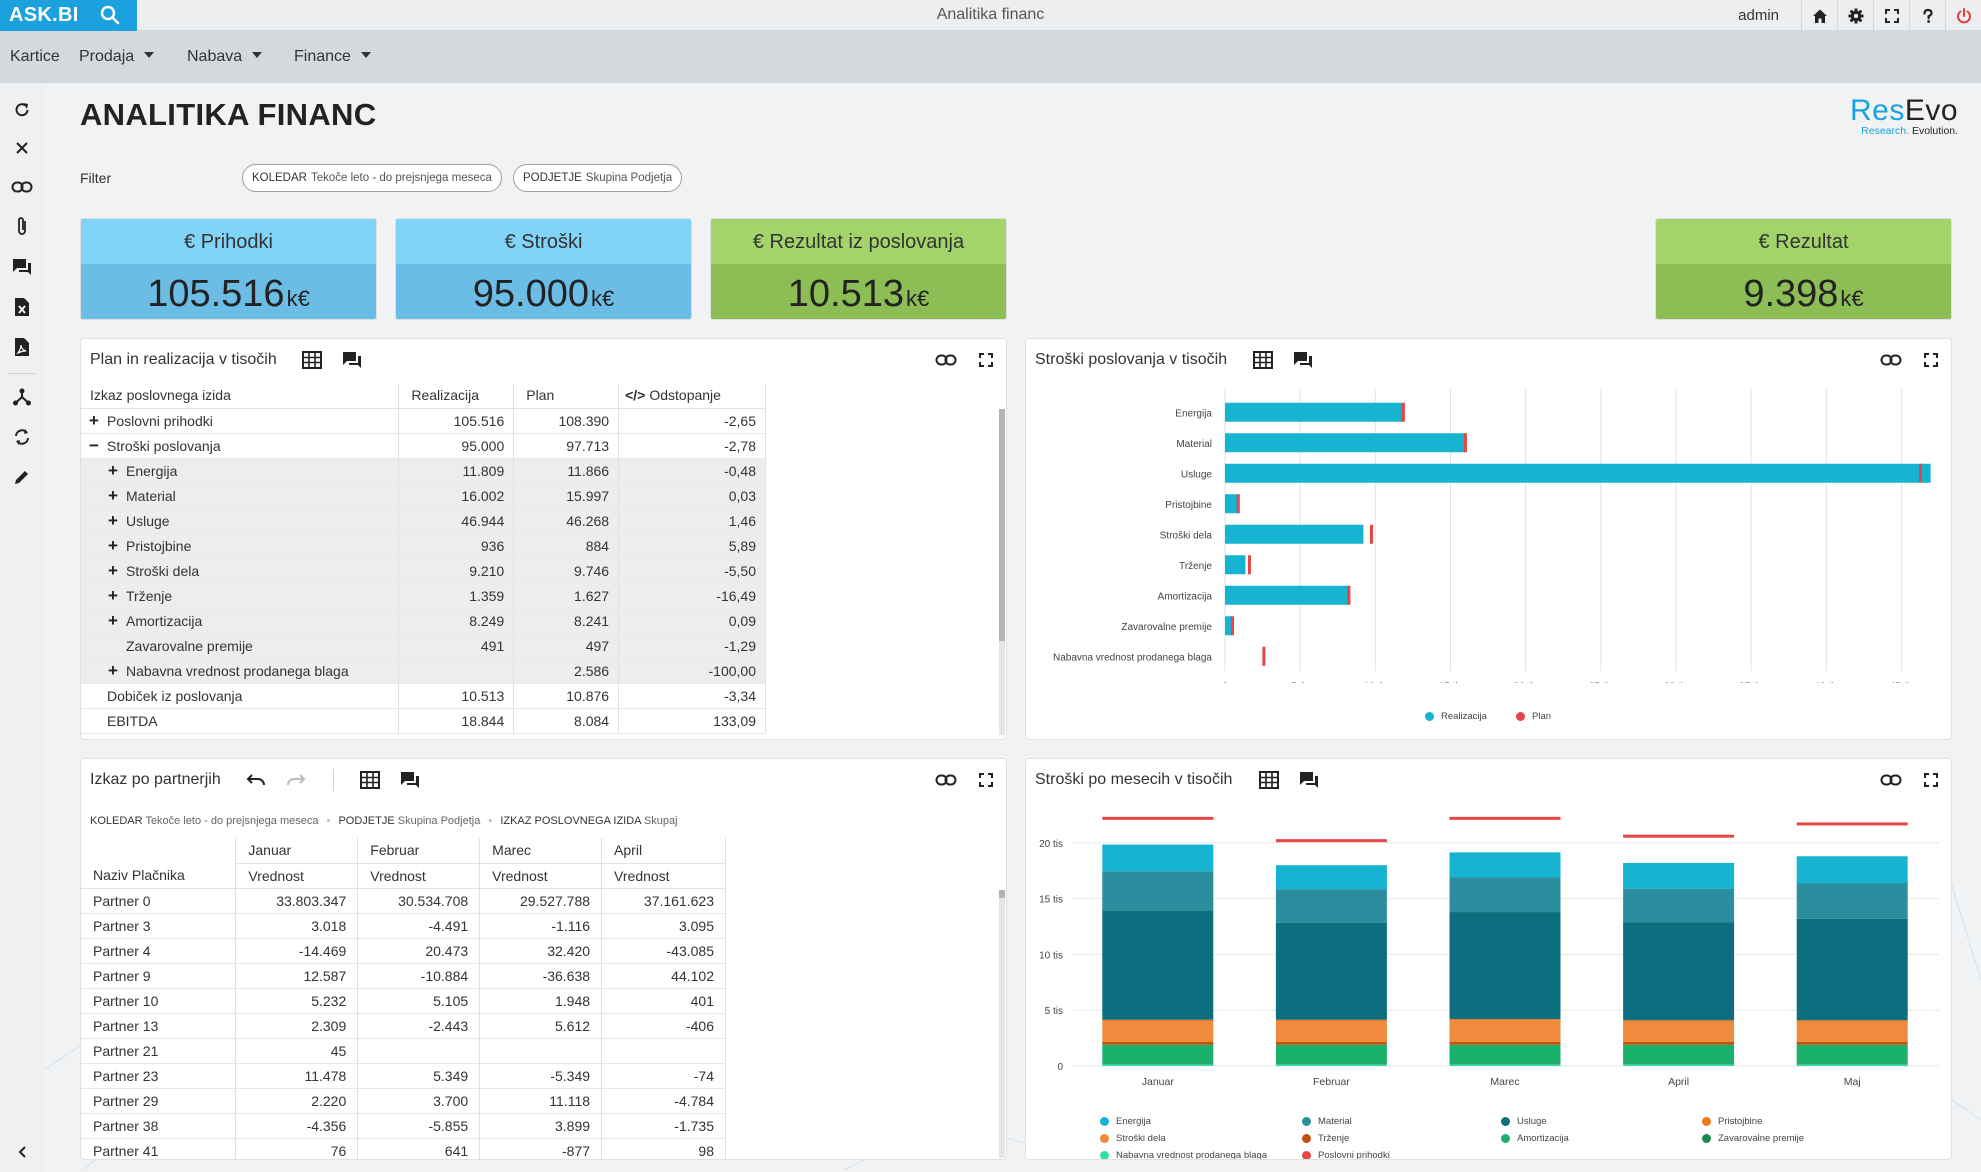 This screenshot has height=1172, width=1981. What do you see at coordinates (423, 720) in the screenshot?
I see `table-row: EBITDA 18.844 8.084 133,09` at bounding box center [423, 720].